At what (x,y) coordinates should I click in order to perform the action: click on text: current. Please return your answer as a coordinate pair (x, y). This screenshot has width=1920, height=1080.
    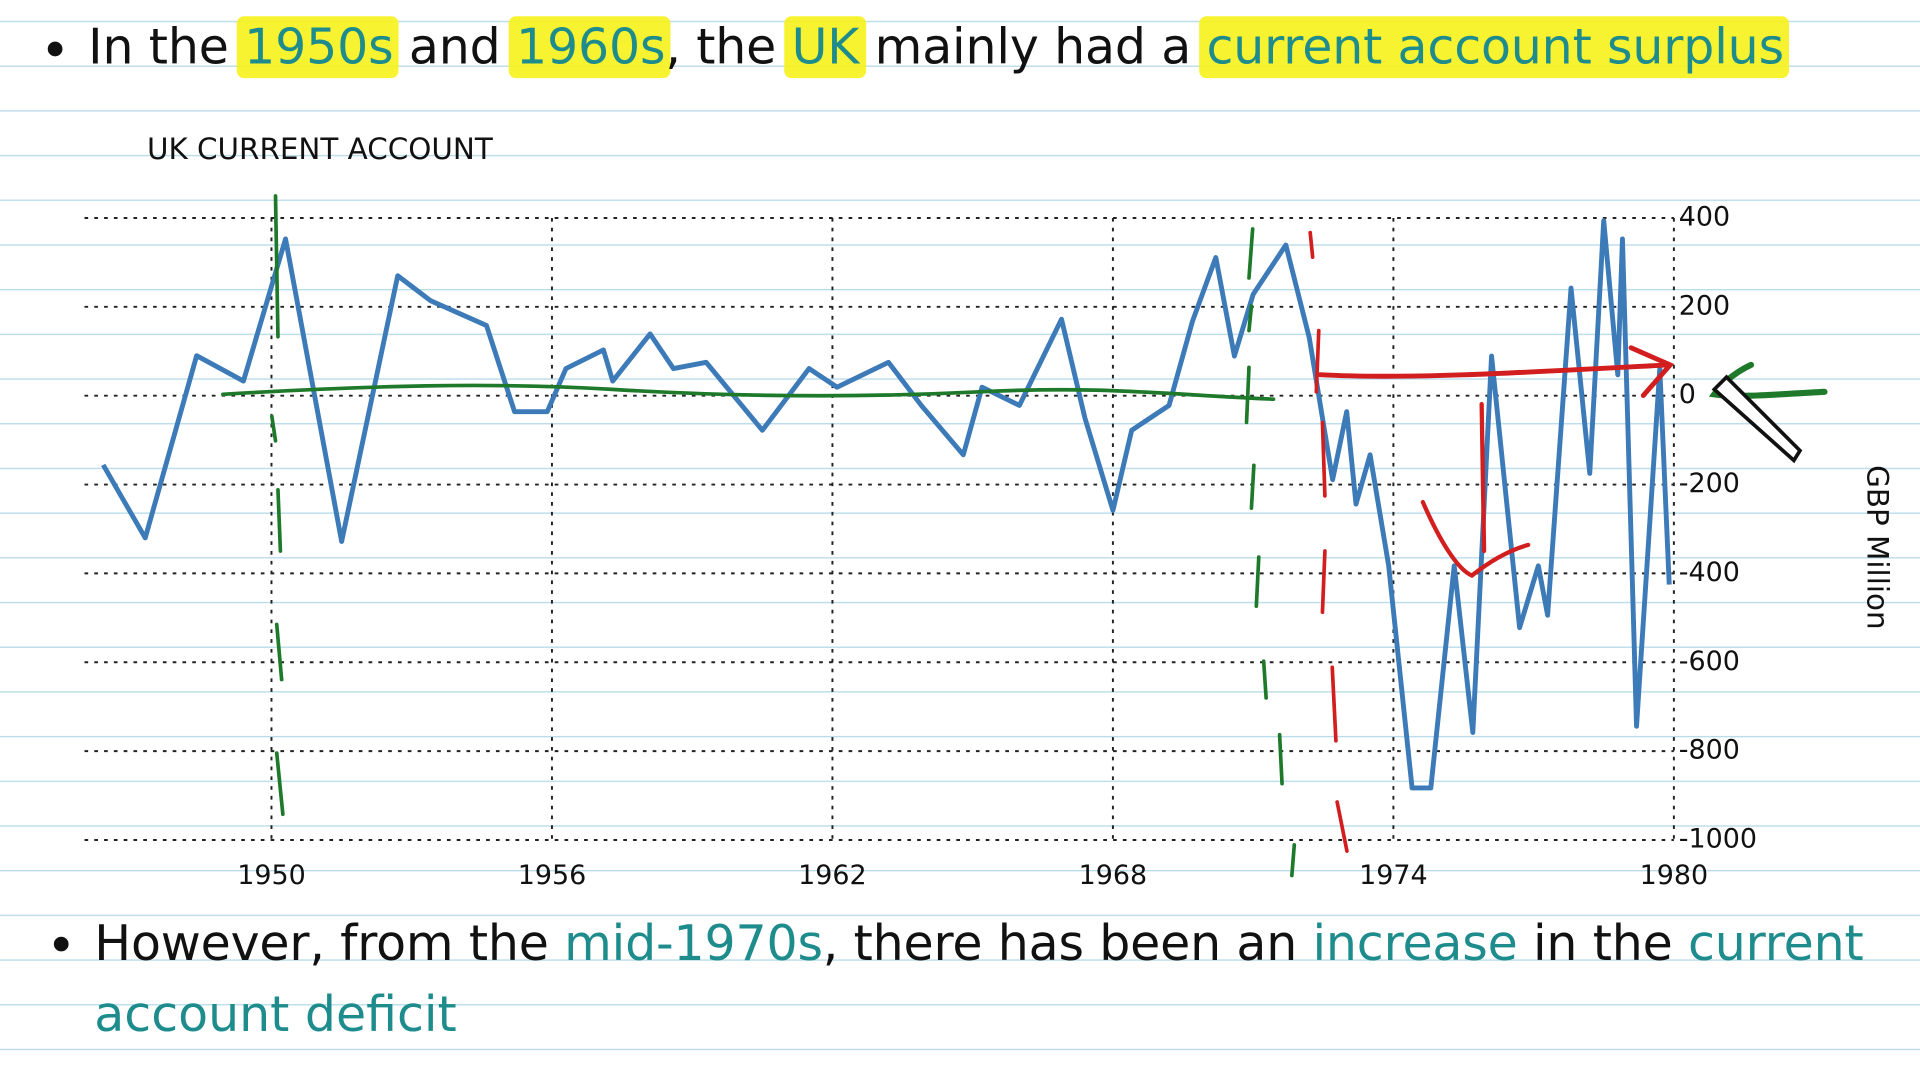
    Looking at the image, I should click on (1776, 943).